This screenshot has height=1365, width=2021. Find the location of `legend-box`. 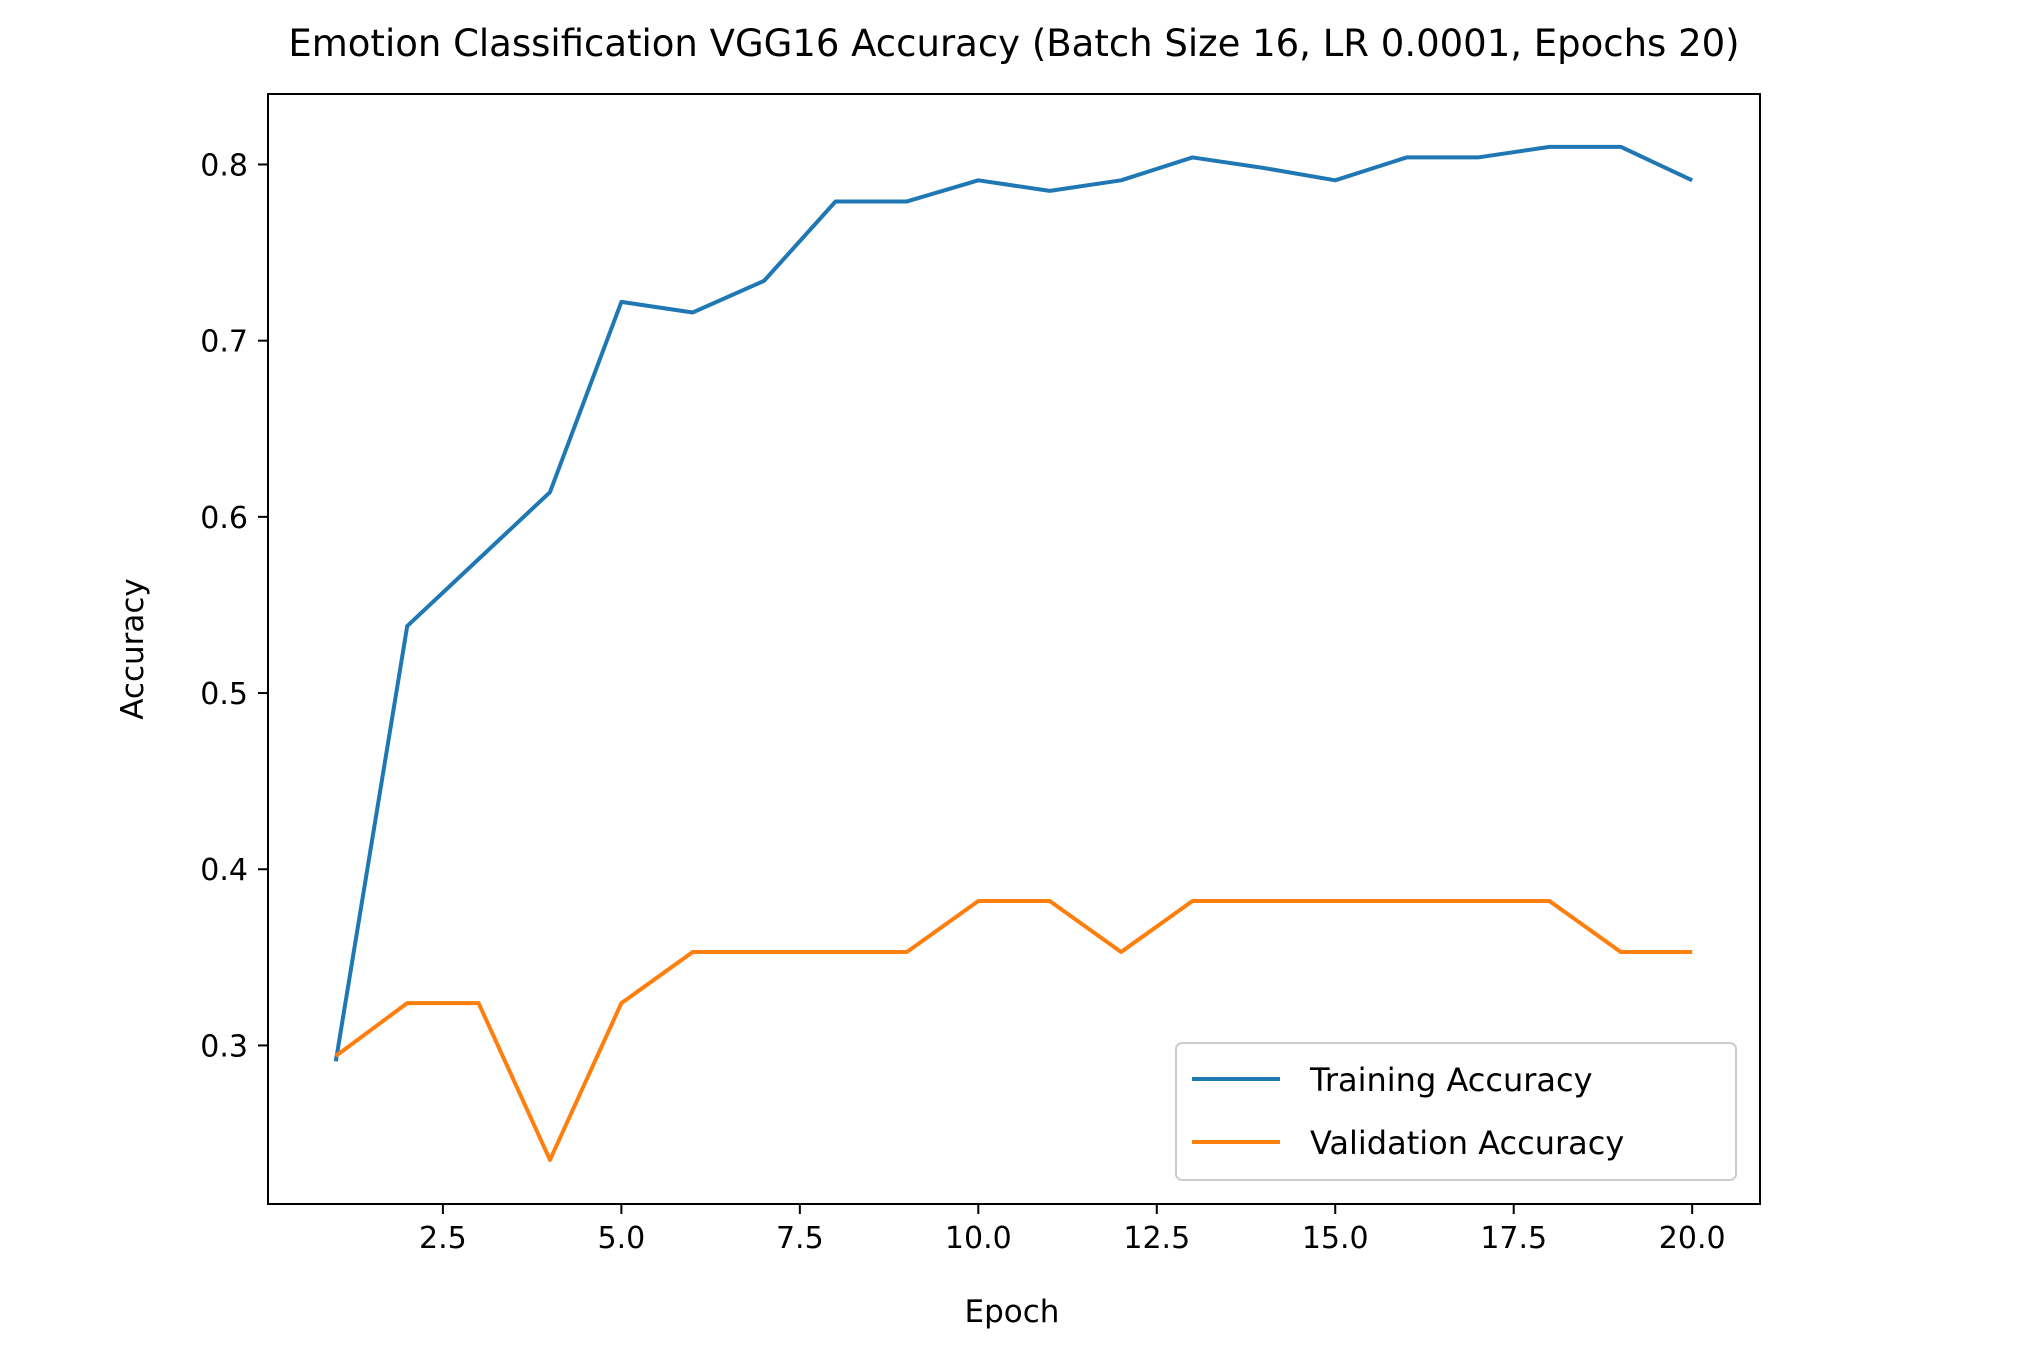

legend-box is located at coordinates (1456, 1111).